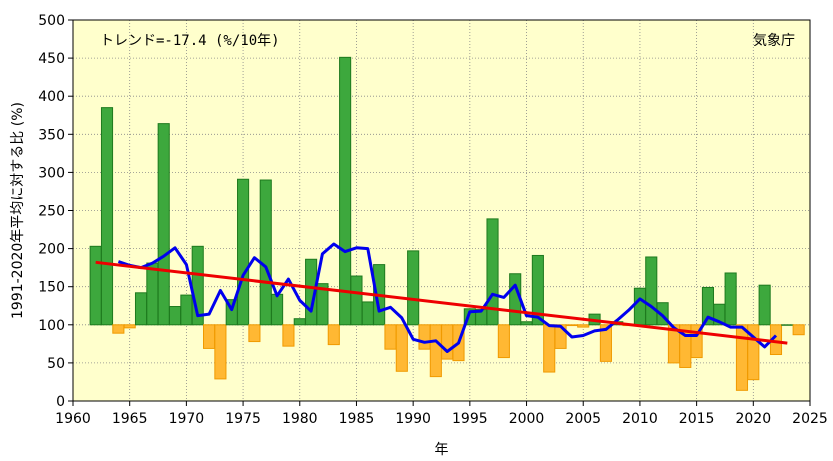  What do you see at coordinates (442, 450) in the screenshot?
I see `x-axis-title: 年` at bounding box center [442, 450].